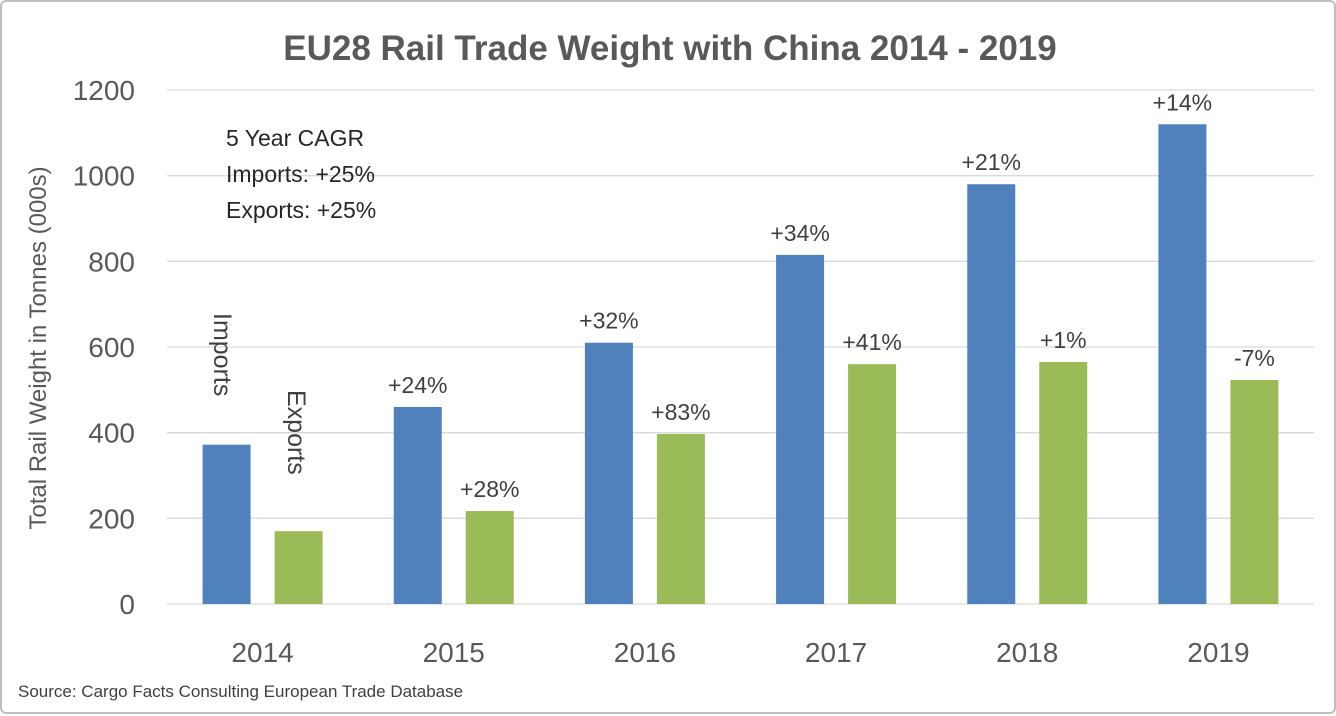 This screenshot has width=1336, height=716. Describe the element at coordinates (1254, 491) in the screenshot. I see `bar-exports-2019` at that location.